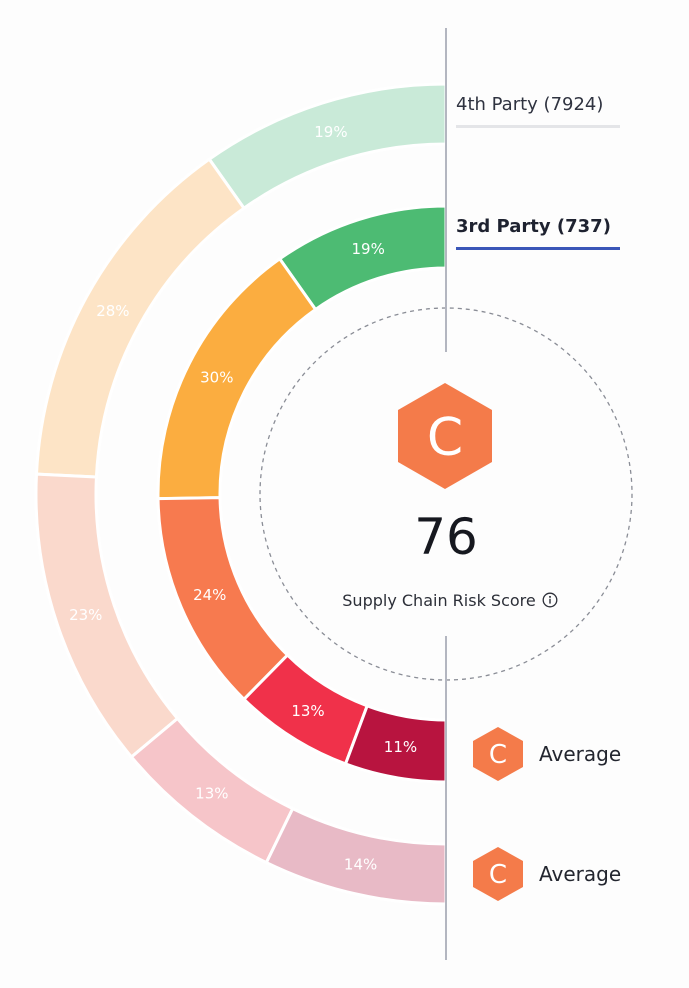 The width and height of the screenshot is (689, 988). I want to click on third-party-segment-label: 30%, so click(216, 378).